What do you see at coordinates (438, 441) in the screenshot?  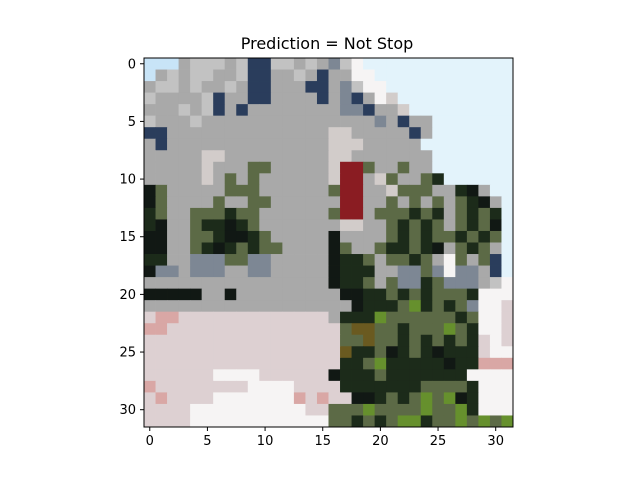 I see `x-tick-label: 25` at bounding box center [438, 441].